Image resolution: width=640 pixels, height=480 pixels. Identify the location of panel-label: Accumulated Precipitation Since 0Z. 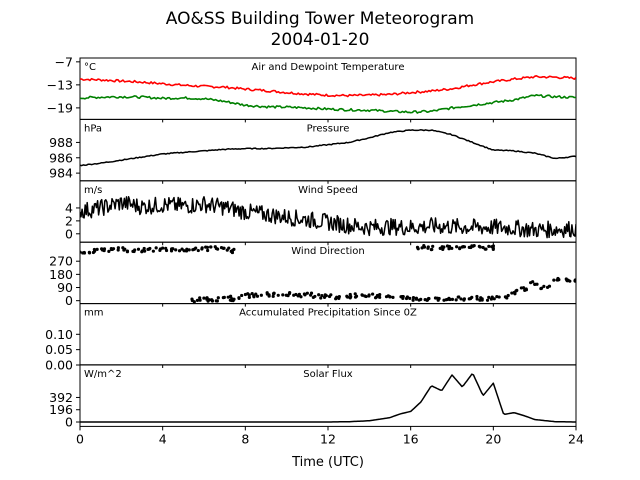
(328, 313).